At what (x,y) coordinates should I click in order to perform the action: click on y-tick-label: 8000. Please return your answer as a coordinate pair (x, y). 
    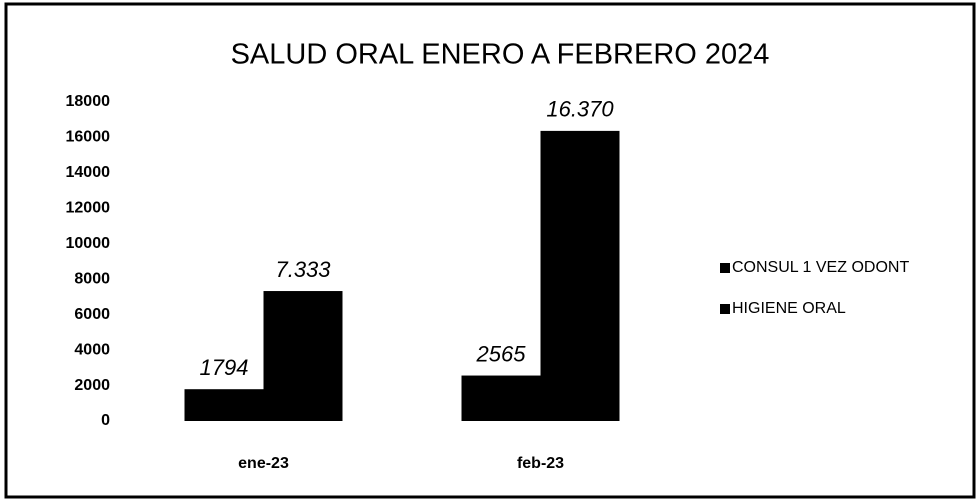
    Looking at the image, I should click on (92, 278).